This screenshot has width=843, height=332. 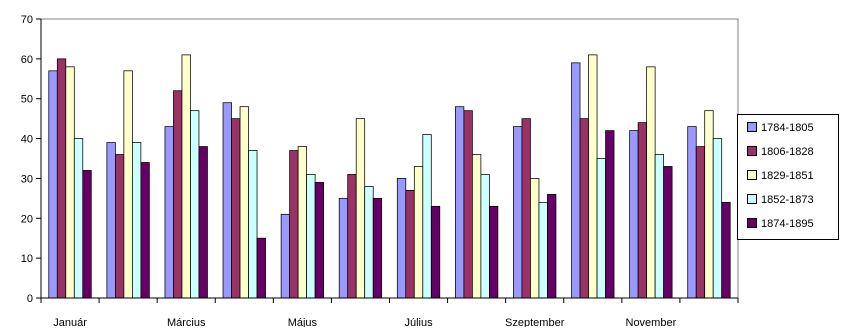 What do you see at coordinates (128, 184) in the screenshot?
I see `bar-Február-1829-1851` at bounding box center [128, 184].